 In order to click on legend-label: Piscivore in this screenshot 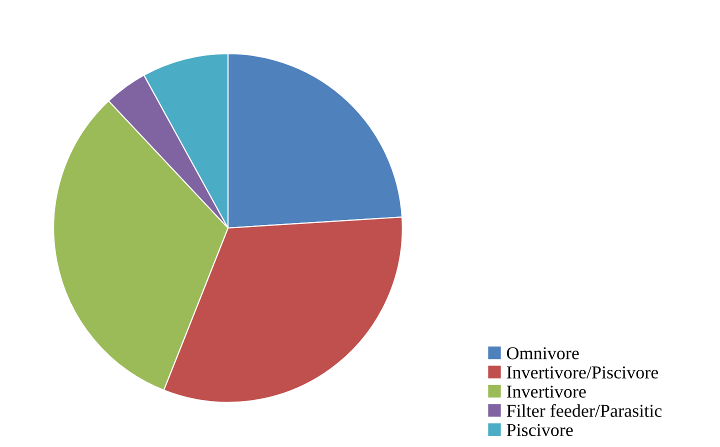, I will do `click(539, 430)`.